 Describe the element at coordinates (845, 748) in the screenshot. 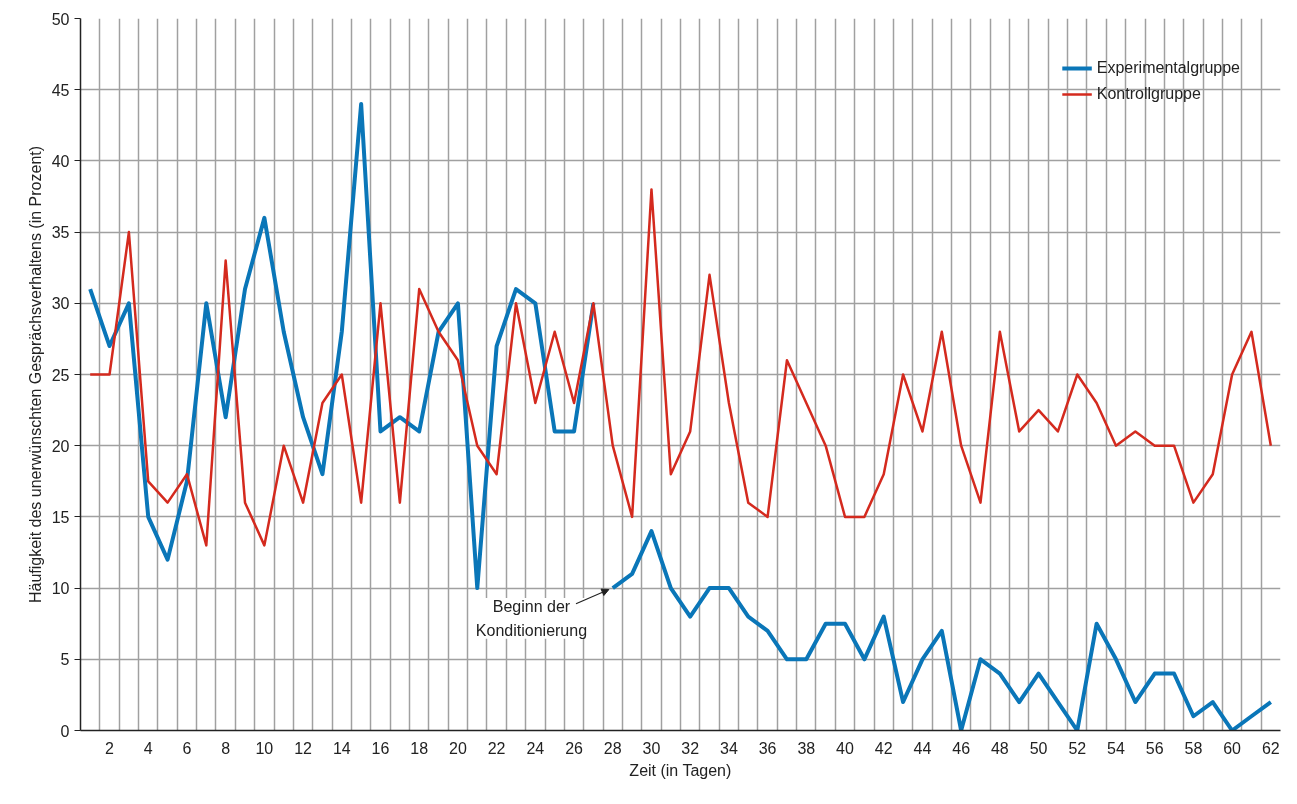

I see `x-tick-label: 40` at that location.